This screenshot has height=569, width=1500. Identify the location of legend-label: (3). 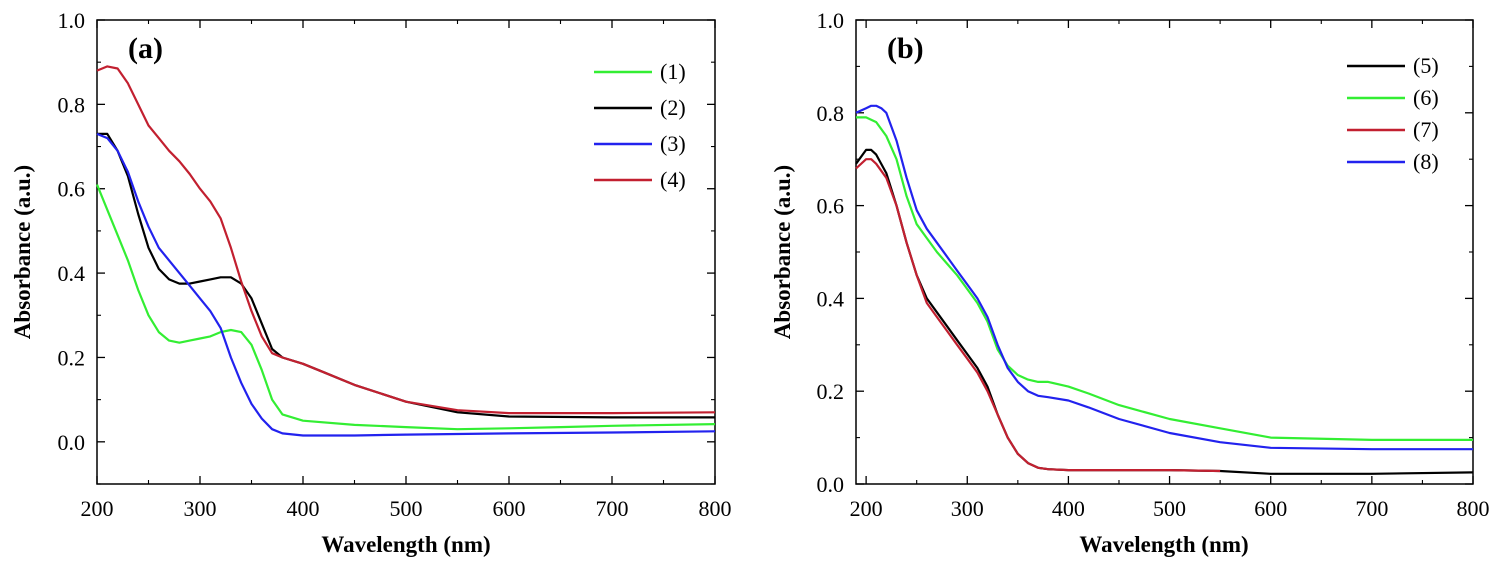
(673, 143).